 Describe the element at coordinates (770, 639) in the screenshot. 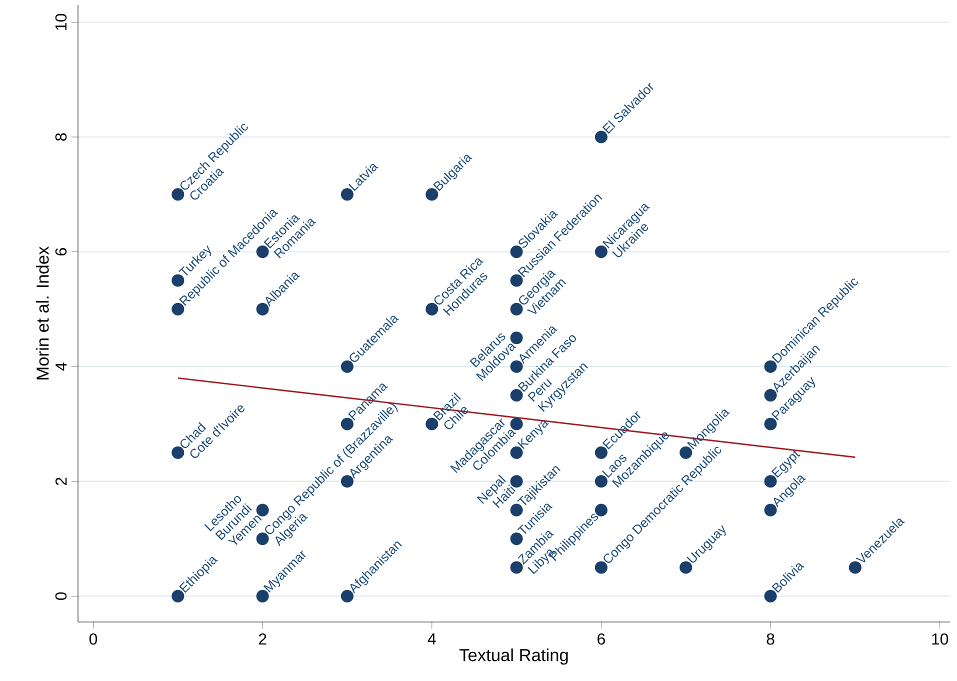

I see `x-tick-label: 8` at that location.